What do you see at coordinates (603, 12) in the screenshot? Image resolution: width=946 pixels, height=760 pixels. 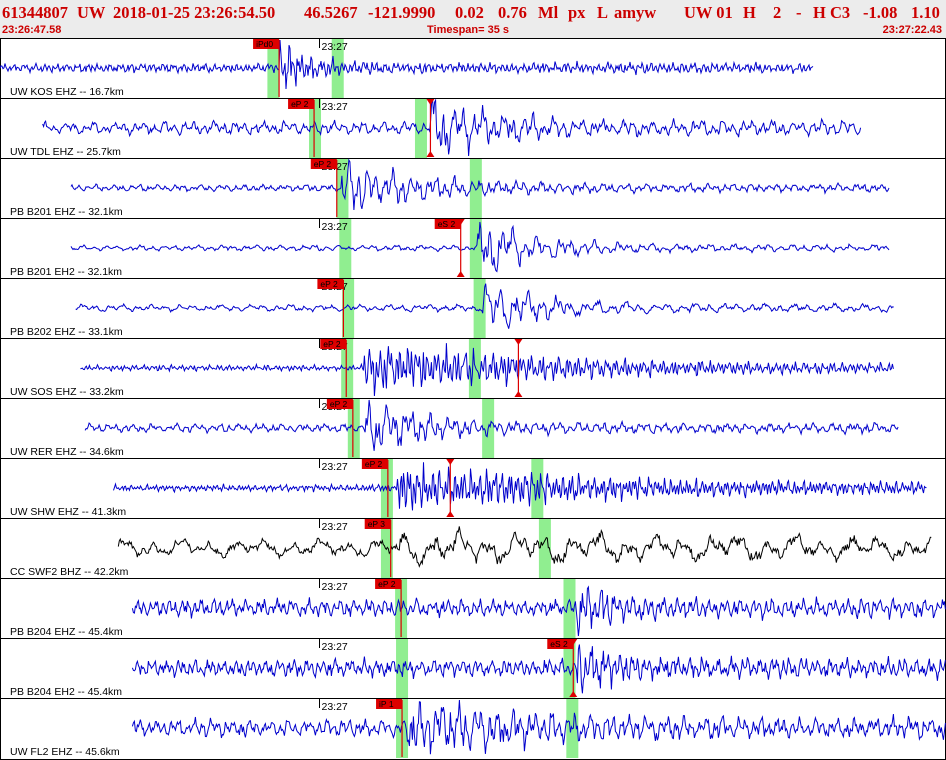 I see `event-etype: L` at bounding box center [603, 12].